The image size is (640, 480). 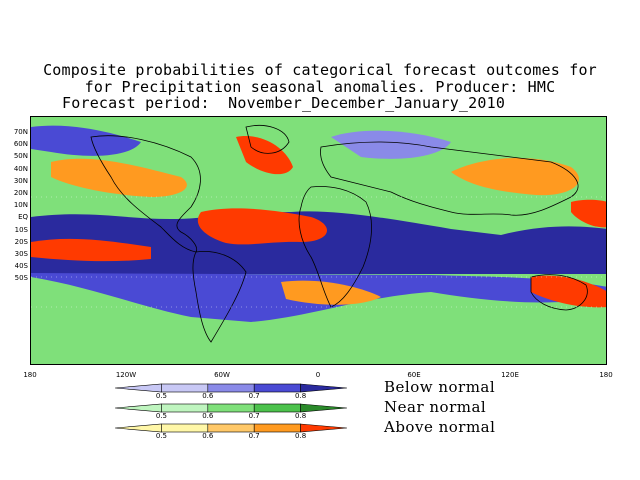 What do you see at coordinates (21, 254) in the screenshot?
I see `lat-label: 30S` at bounding box center [21, 254].